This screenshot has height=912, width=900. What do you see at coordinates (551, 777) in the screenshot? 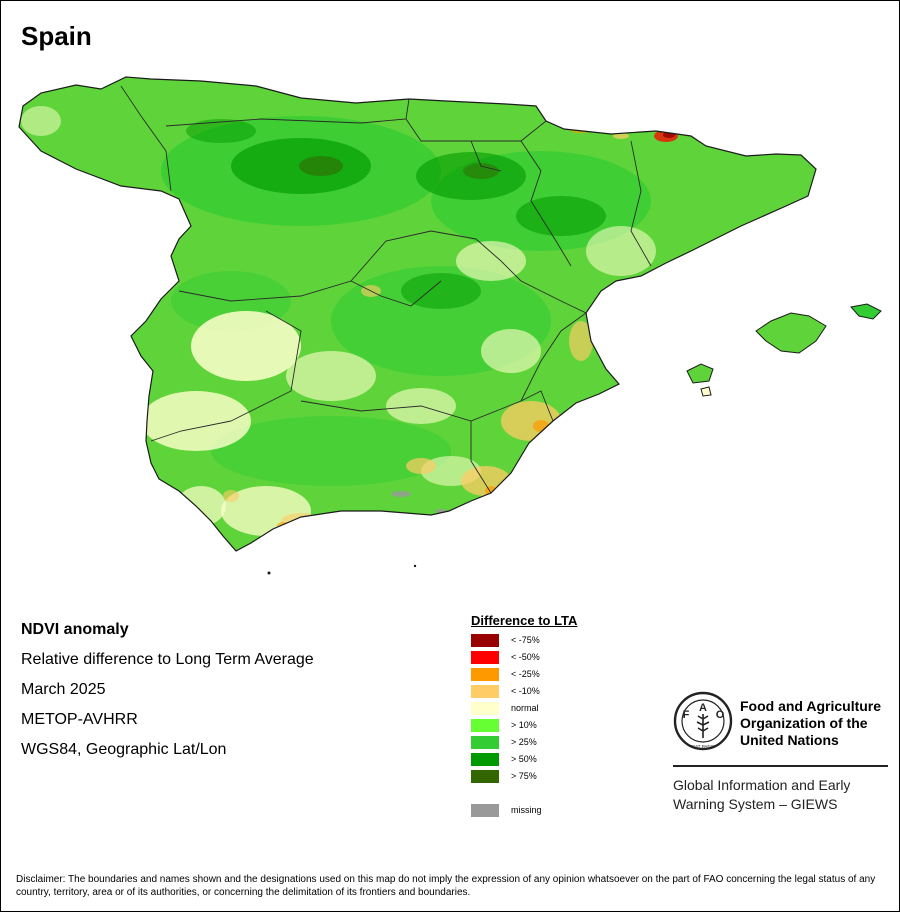
I see `legend-item: > 75%` at bounding box center [551, 777].